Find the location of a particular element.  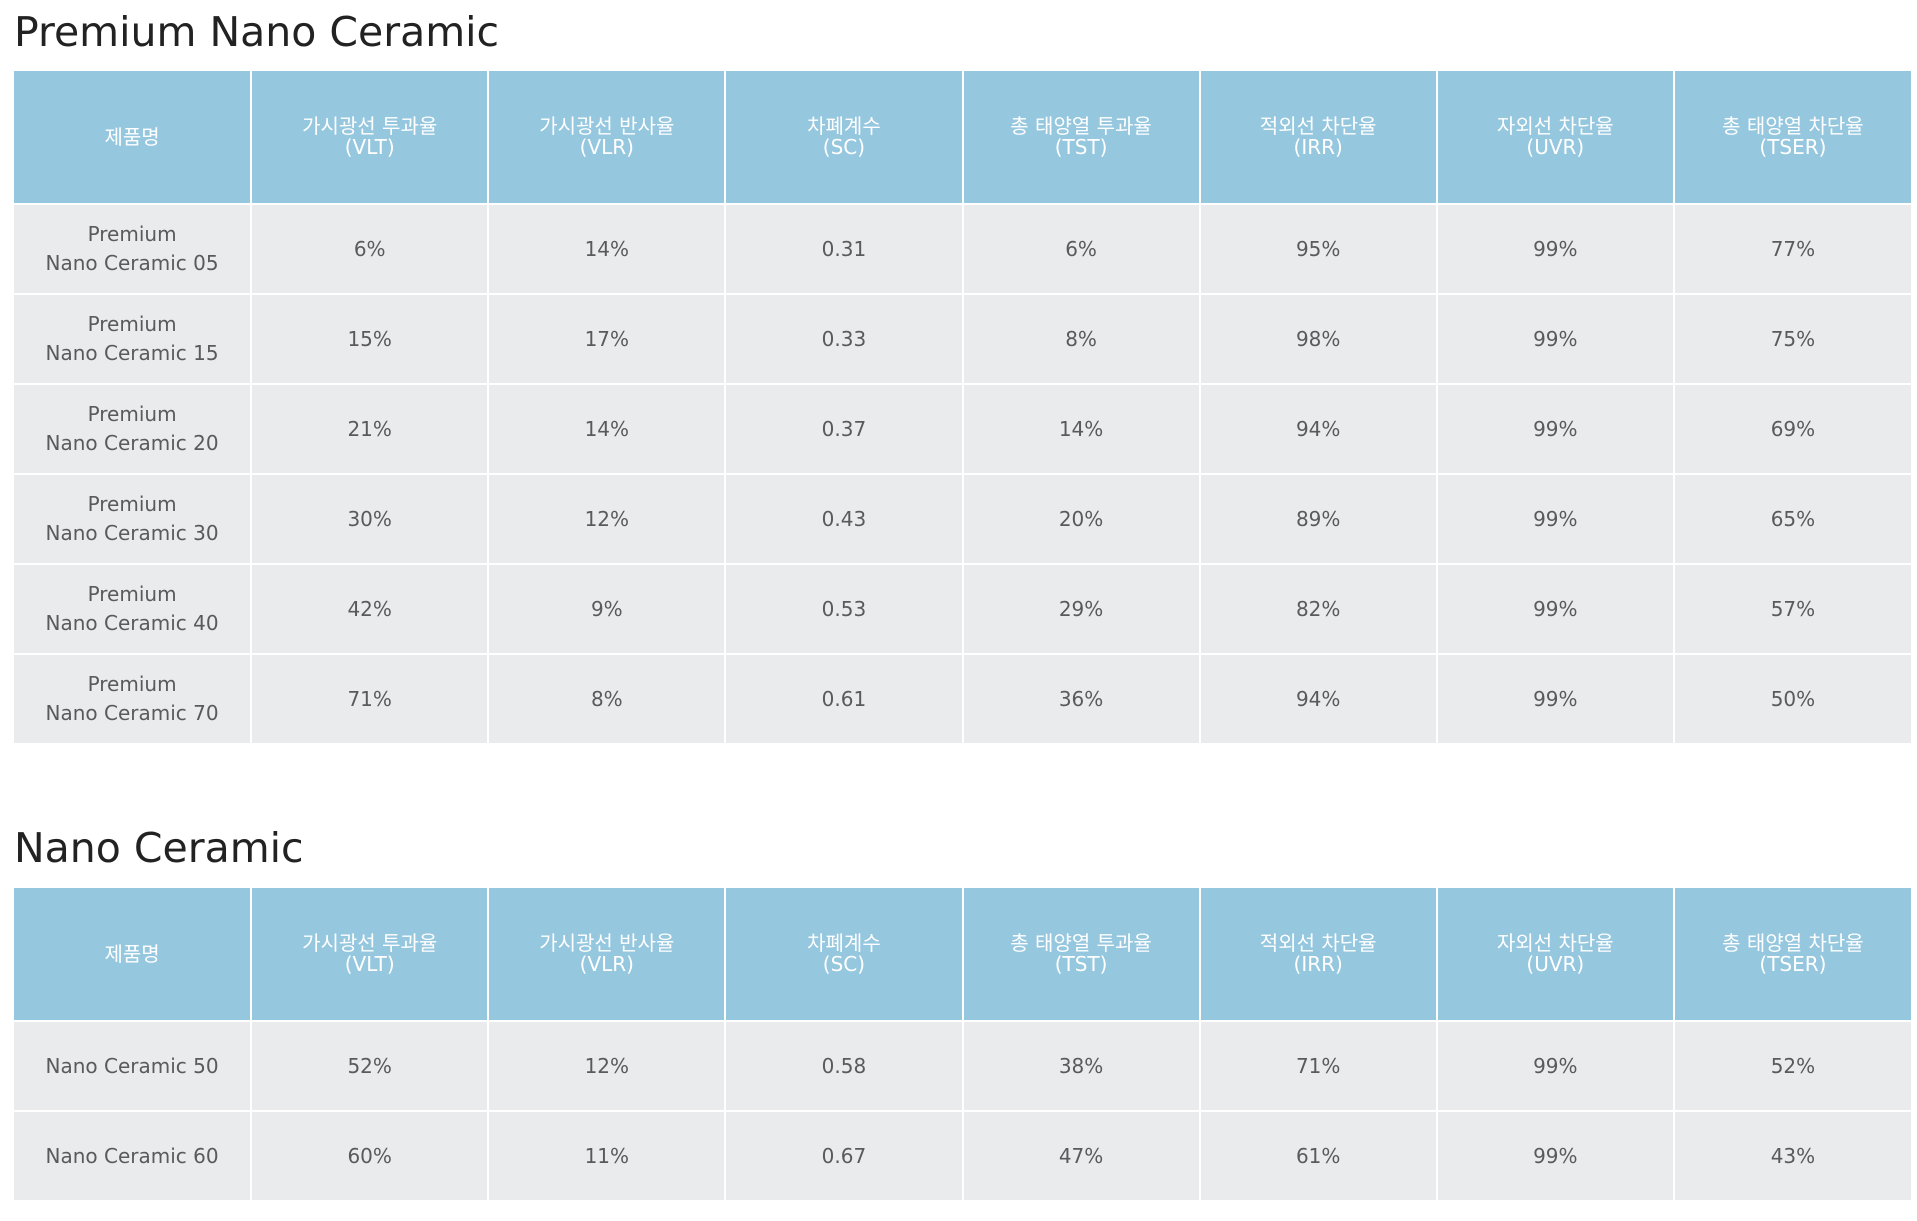

column-header-sc: 차폐계수 (SC) is located at coordinates (844, 138).